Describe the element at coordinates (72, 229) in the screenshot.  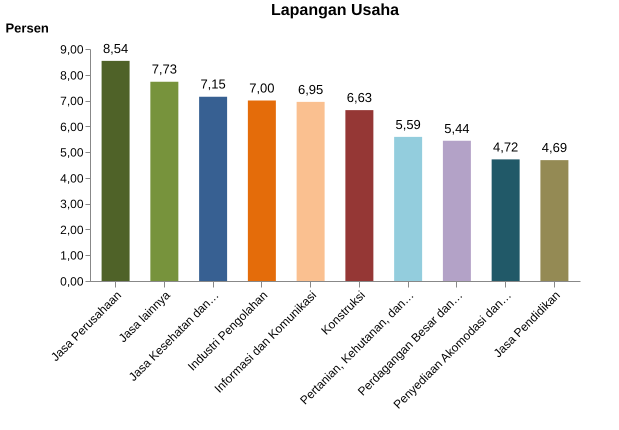
I see `y-tick-label: 2,00` at that location.